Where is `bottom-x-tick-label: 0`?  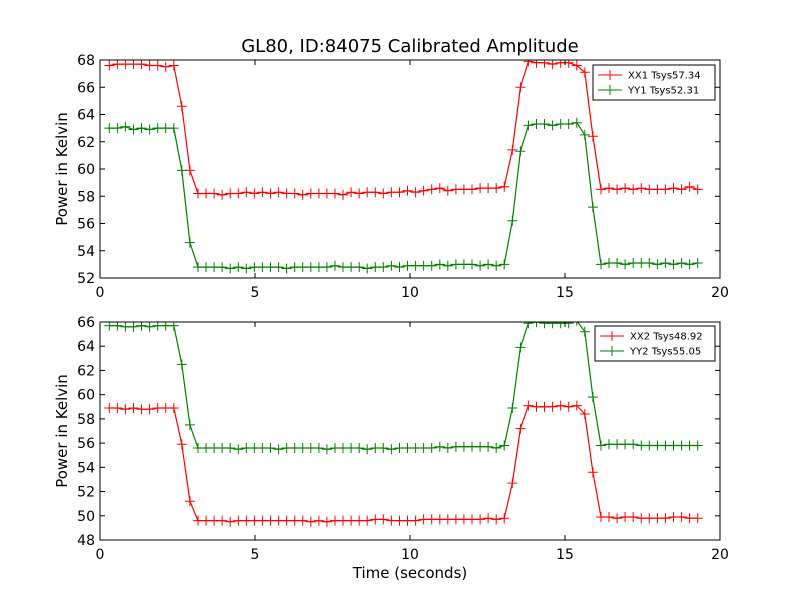
bottom-x-tick-label: 0 is located at coordinates (100, 555).